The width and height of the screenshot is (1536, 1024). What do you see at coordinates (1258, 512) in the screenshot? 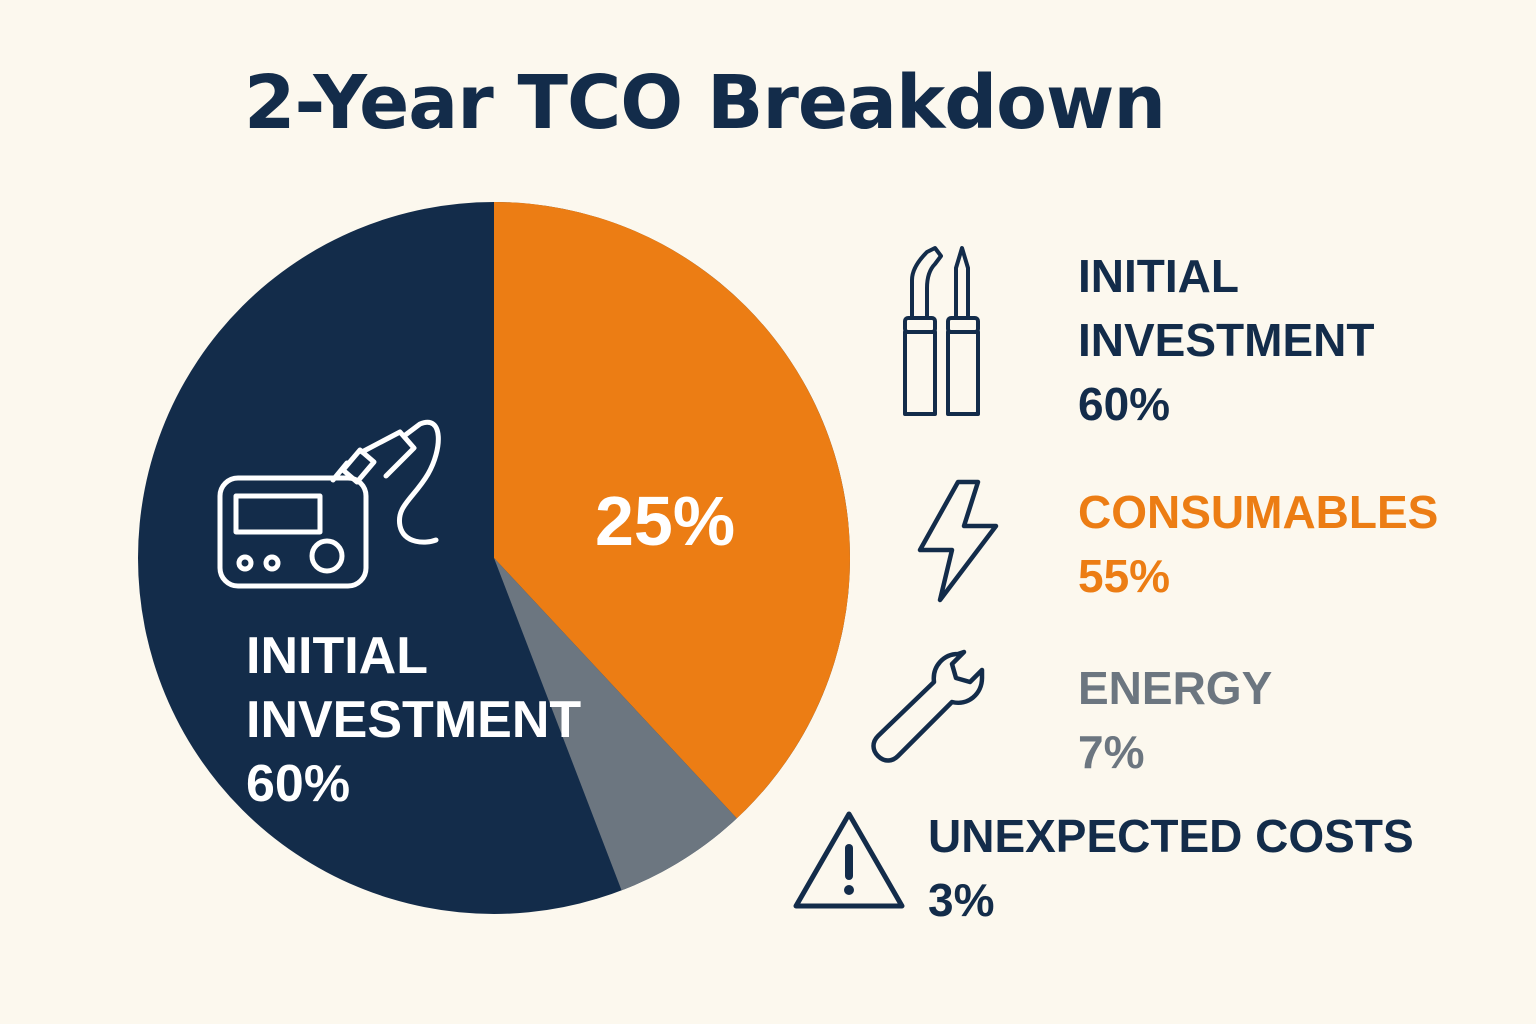
I see `legend-label: CONSUMABLES` at bounding box center [1258, 512].